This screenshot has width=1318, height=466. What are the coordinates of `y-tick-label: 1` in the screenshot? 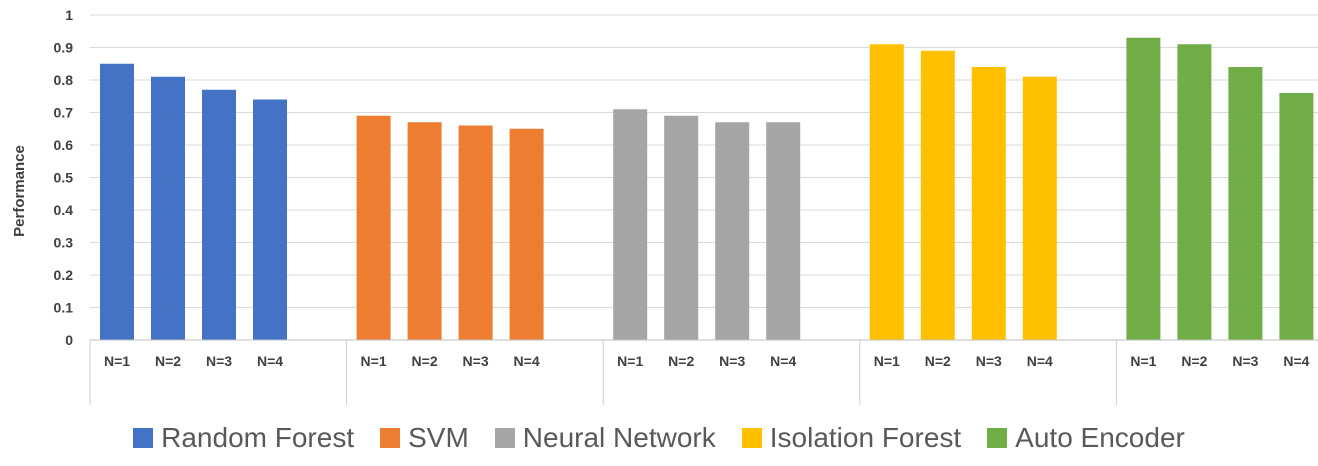 It's located at (69, 15).